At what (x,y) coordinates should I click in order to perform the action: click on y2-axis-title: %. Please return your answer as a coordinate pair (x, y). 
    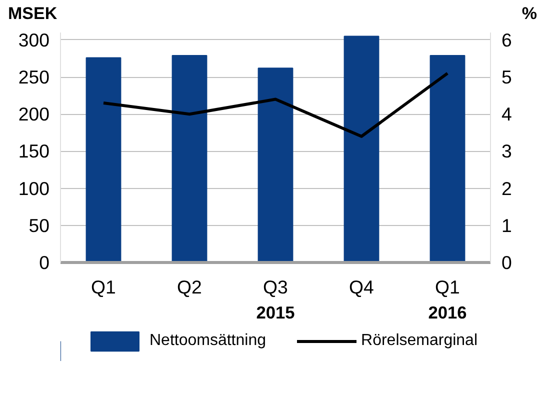
    Looking at the image, I should click on (529, 14).